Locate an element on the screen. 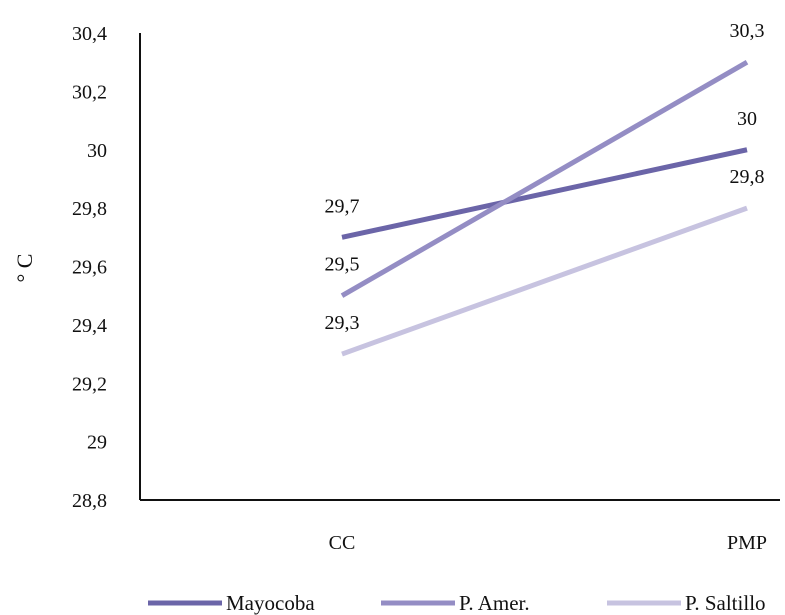 This screenshot has width=785, height=615. y-tick-labels: 30,4 30,2 30 29,8 29,6 29,4 29,2 29 28,8 is located at coordinates (89, 267).